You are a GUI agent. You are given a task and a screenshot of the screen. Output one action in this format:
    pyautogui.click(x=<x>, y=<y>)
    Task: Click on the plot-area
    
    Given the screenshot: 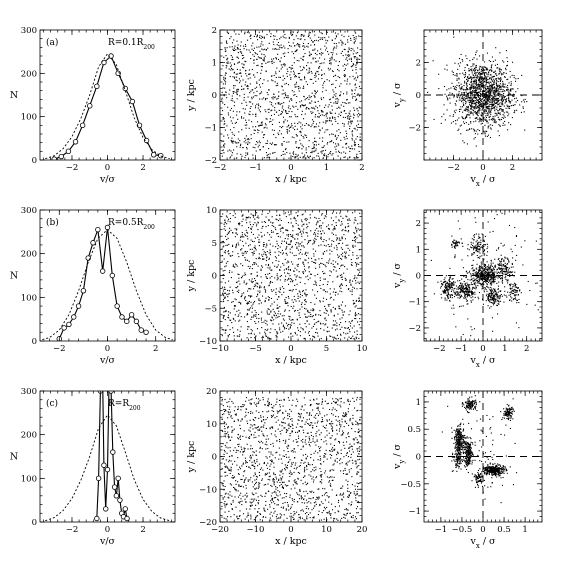 What is the action you would take?
    pyautogui.click(x=107, y=106)
    